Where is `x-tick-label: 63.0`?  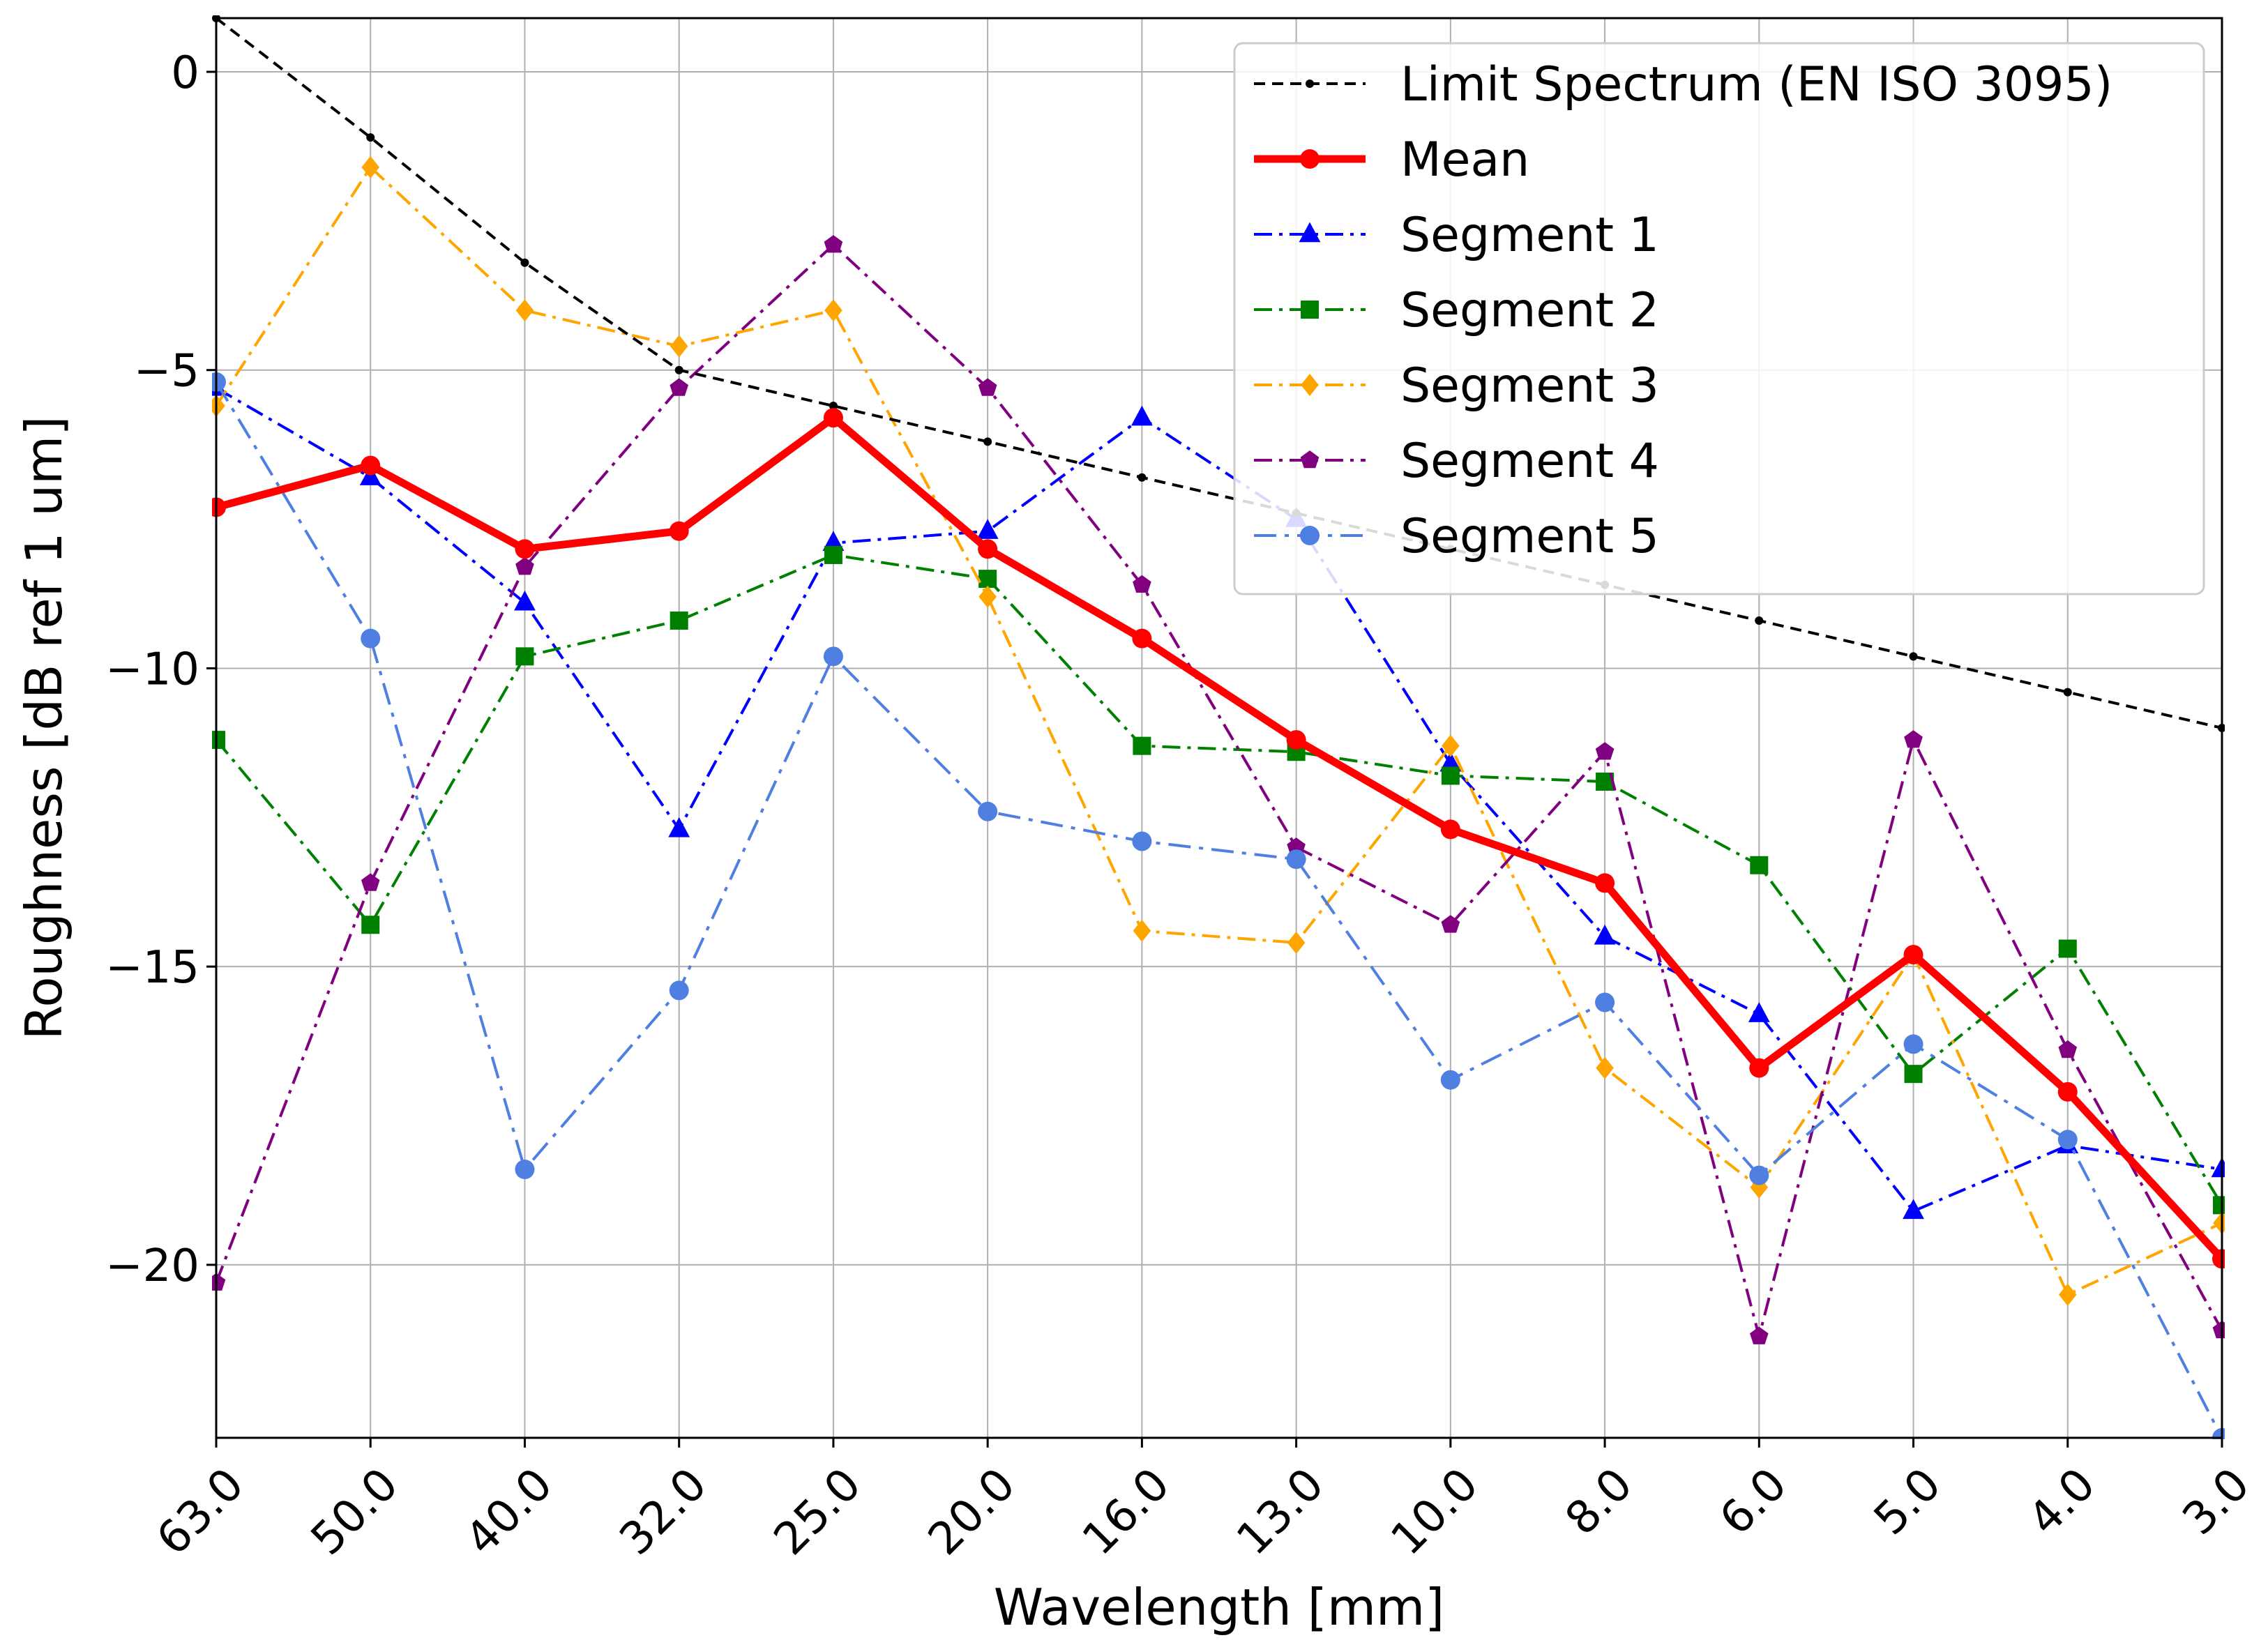 x-tick-label: 63.0 is located at coordinates (201, 1512).